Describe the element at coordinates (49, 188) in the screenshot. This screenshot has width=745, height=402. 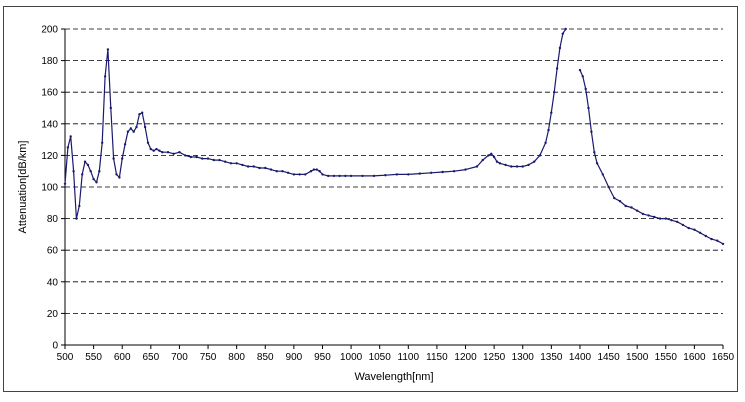
I see `y-tick-label: 100` at that location.